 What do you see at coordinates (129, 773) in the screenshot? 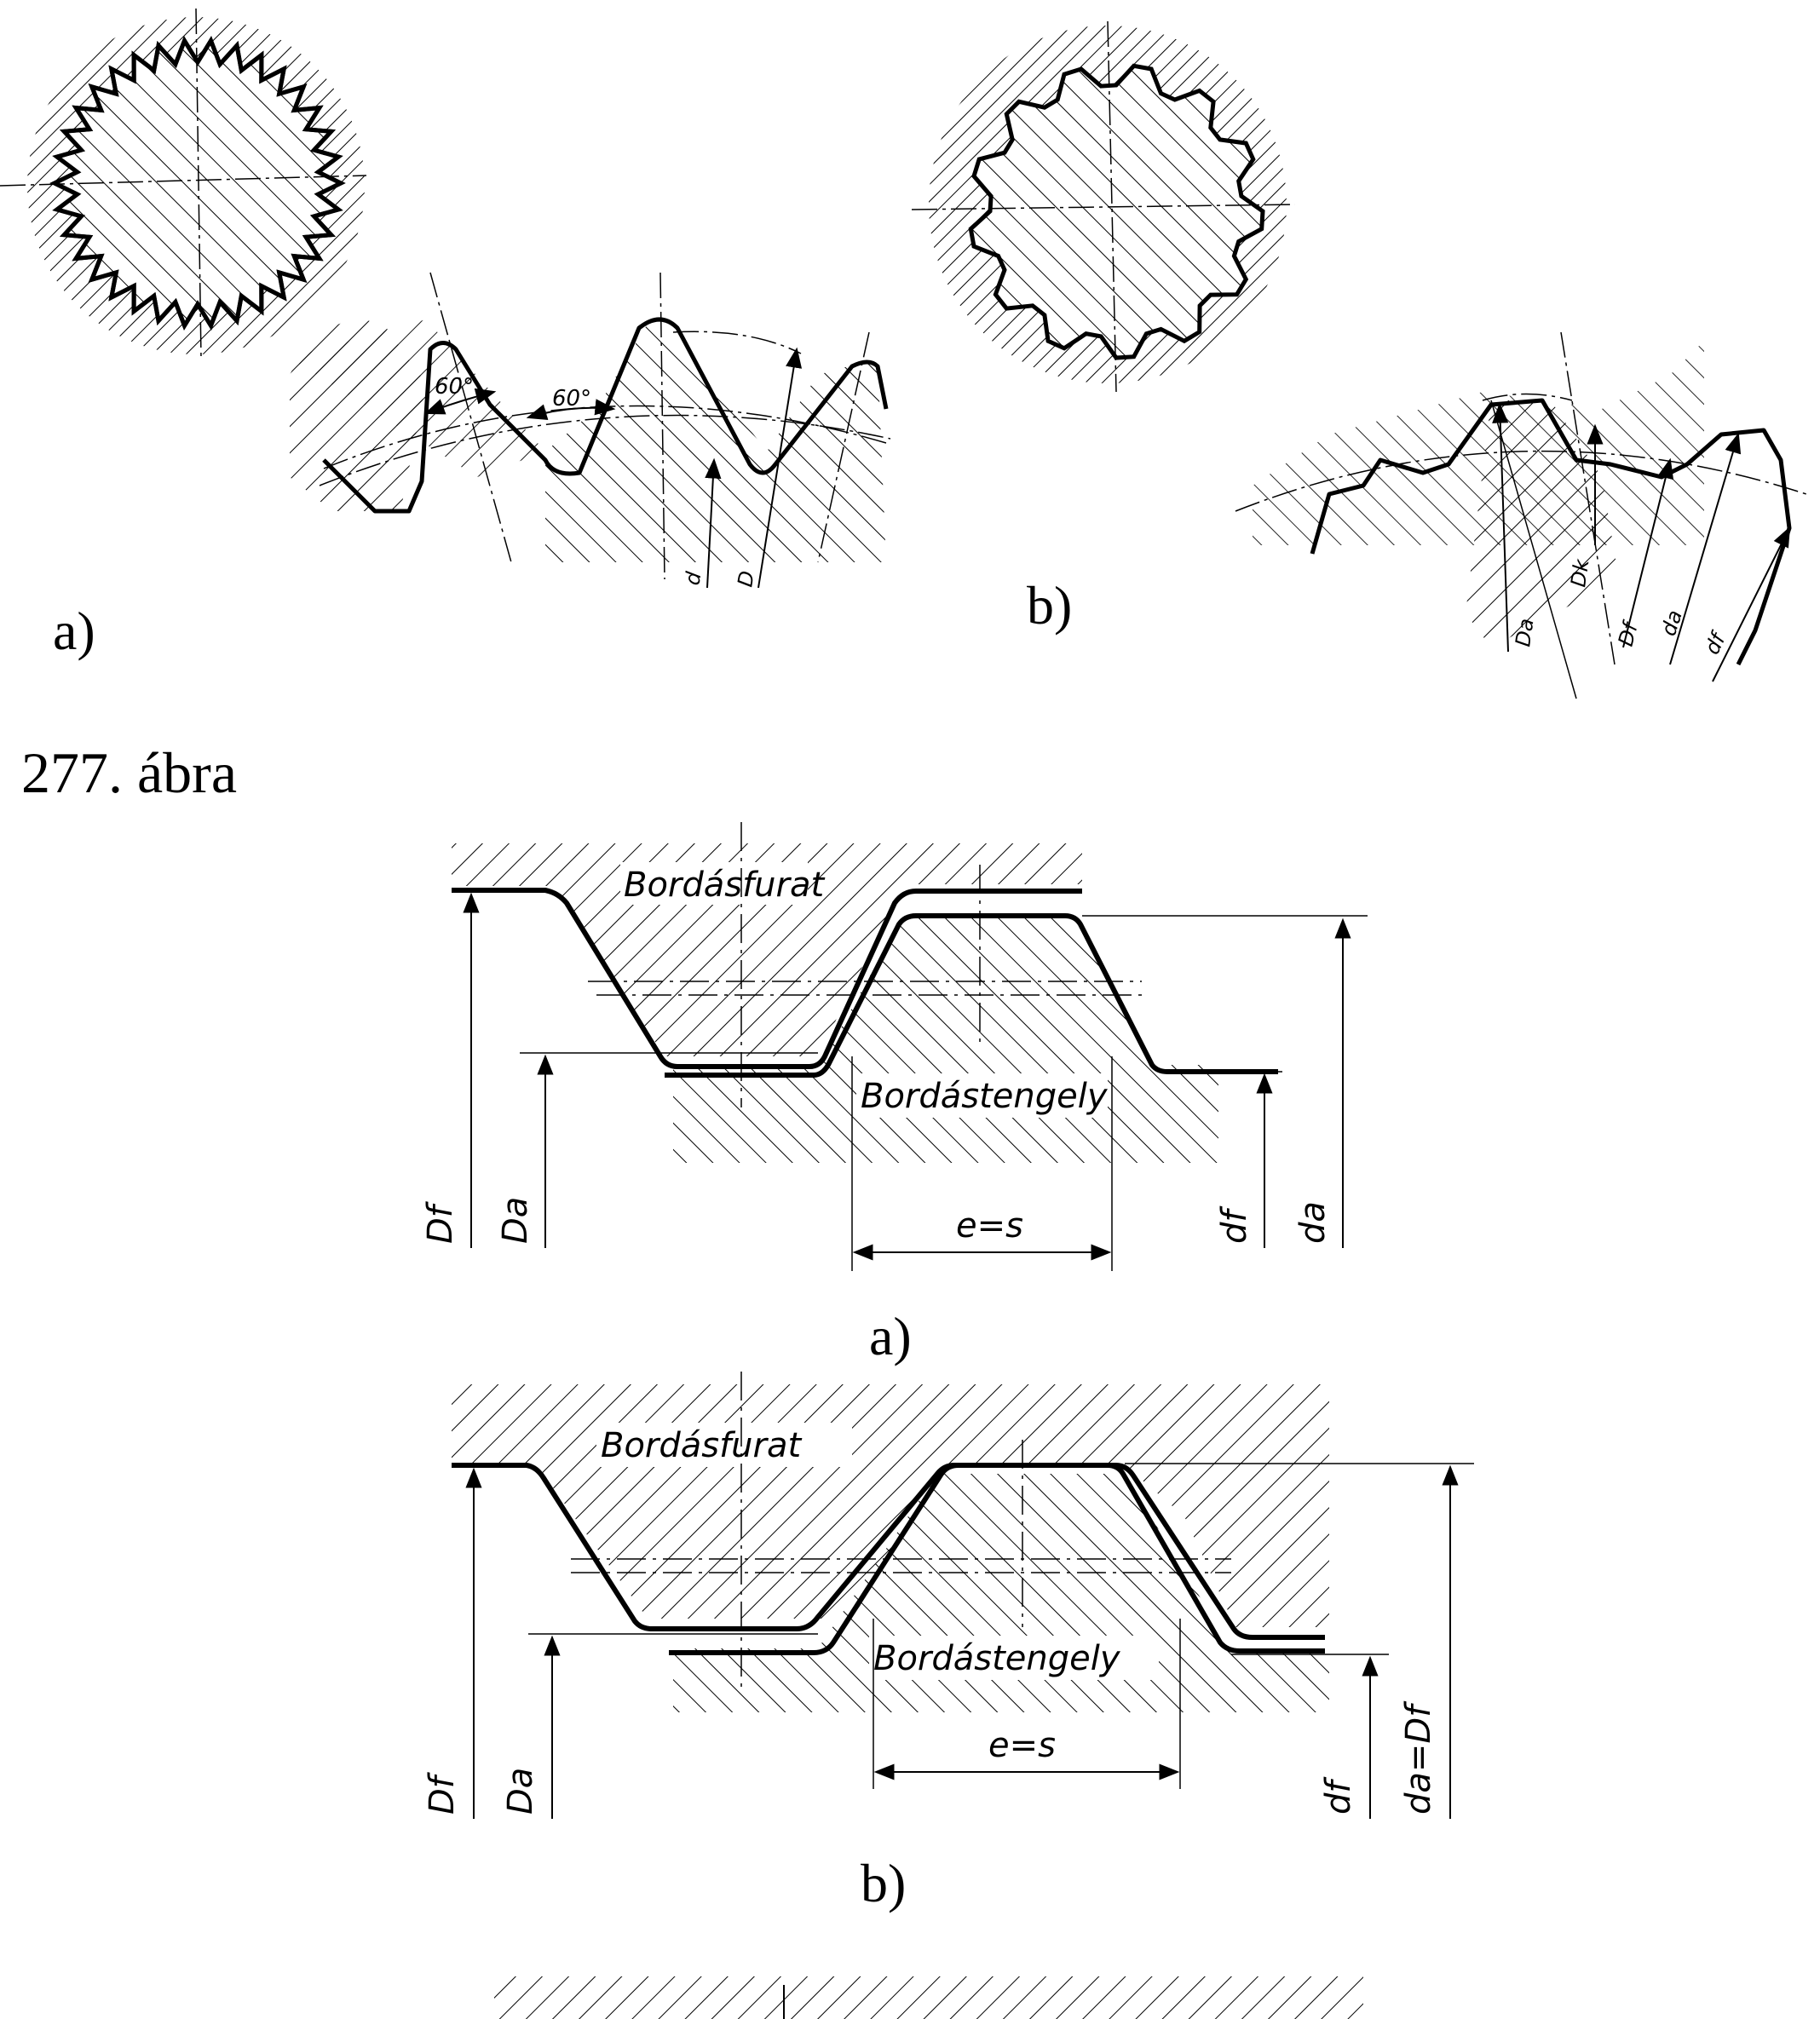
I see `fig277-caption: 277. ábra` at bounding box center [129, 773].